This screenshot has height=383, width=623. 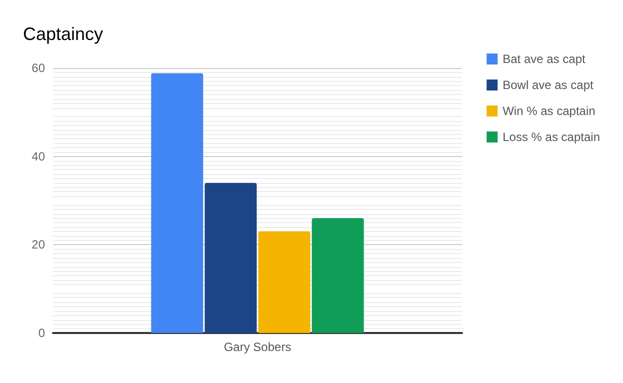 I want to click on chart-title: Captaincy, so click(x=63, y=34).